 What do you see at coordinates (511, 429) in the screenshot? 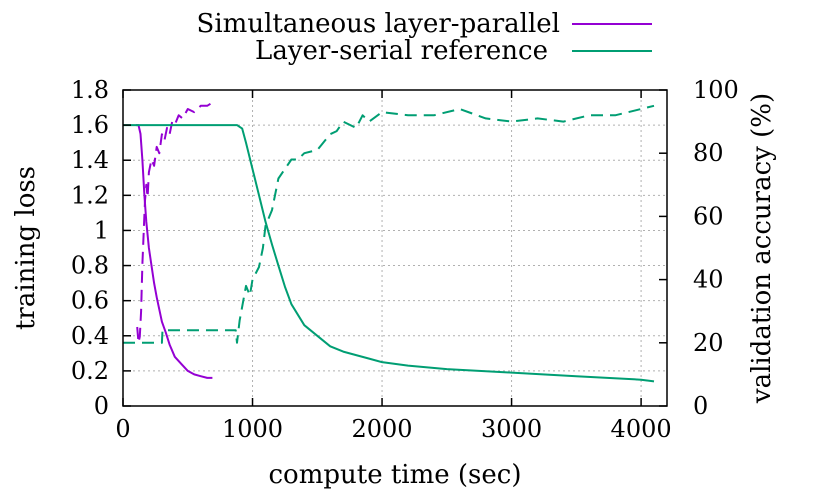
I see `x-tick-label: 3000` at bounding box center [511, 429].